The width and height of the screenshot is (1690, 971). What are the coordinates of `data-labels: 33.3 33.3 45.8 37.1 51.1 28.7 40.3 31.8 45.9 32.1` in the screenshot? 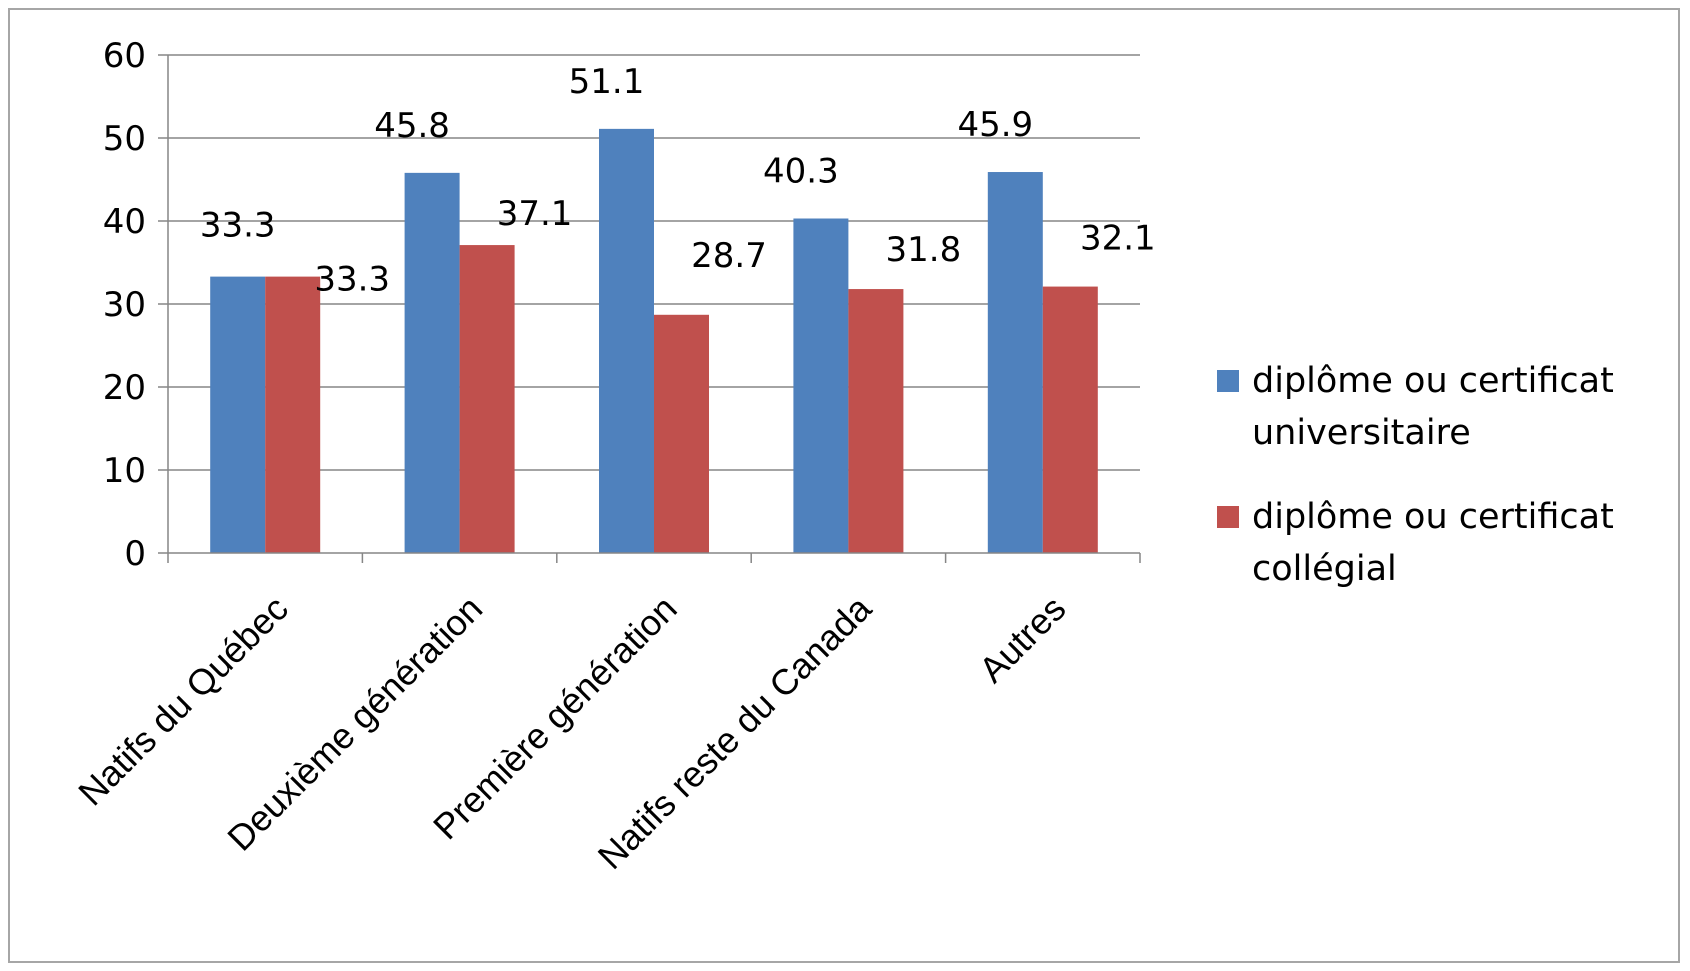 It's located at (678, 181).